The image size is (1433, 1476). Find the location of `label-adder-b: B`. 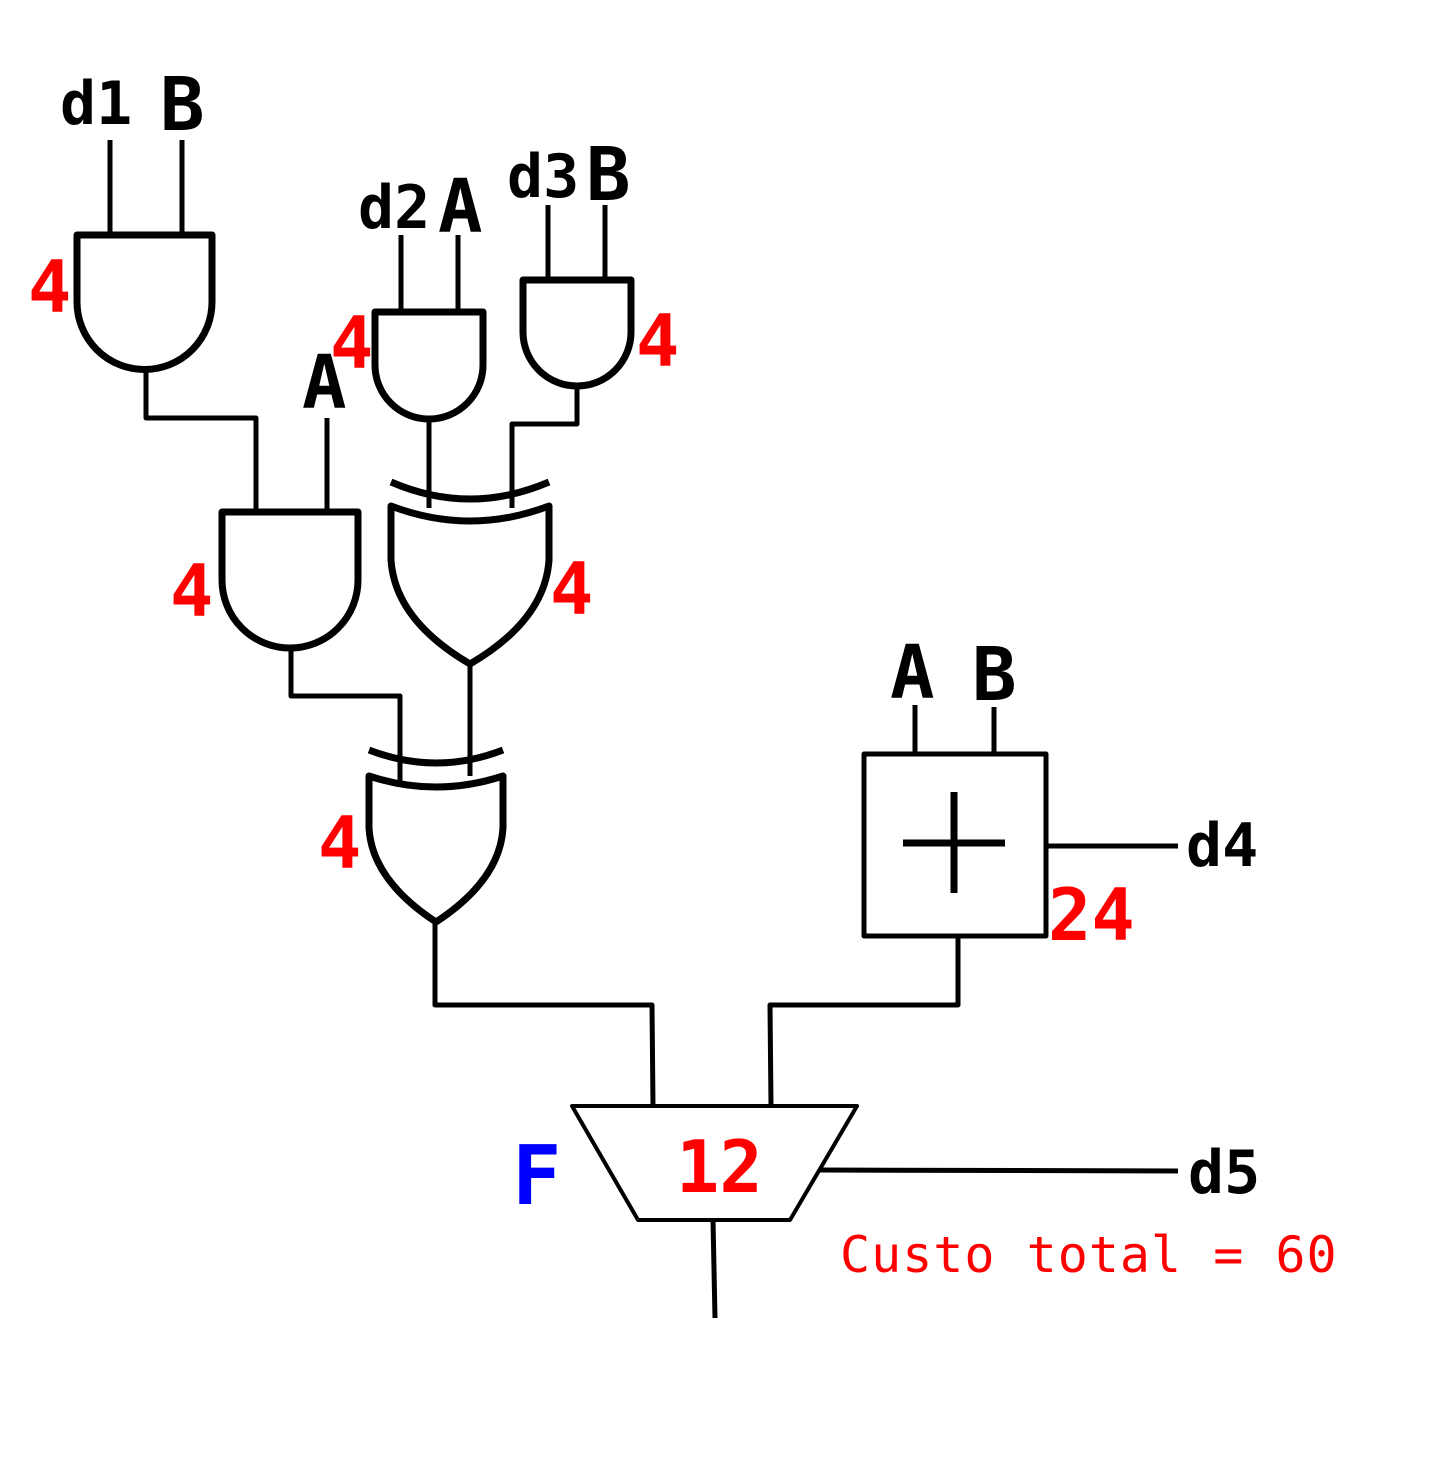

label-adder-b: B is located at coordinates (994, 675).